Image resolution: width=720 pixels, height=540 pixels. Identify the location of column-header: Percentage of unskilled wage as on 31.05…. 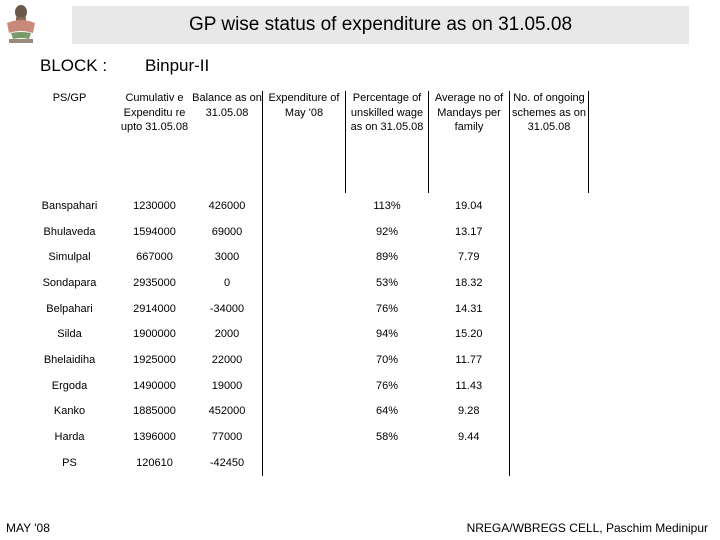
(387, 142).